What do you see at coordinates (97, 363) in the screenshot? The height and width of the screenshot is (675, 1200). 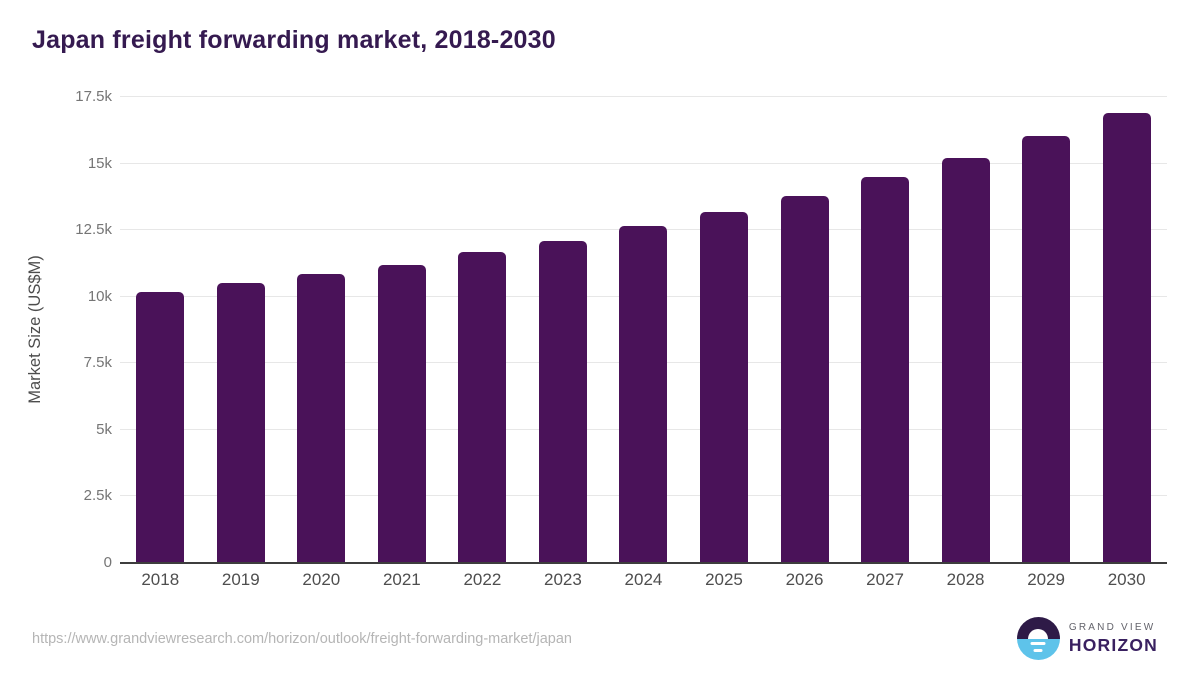 I see `y-tick-label-7.5k: 7.5k` at bounding box center [97, 363].